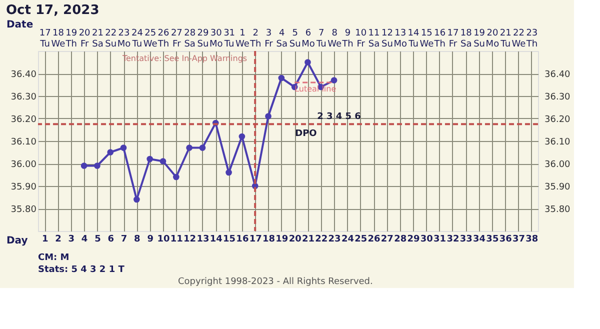 Image resolution: width=600 pixels, height=329 pixels. What do you see at coordinates (493, 39) in the screenshot?
I see `x-tick-label: 20 Mo` at bounding box center [493, 39].